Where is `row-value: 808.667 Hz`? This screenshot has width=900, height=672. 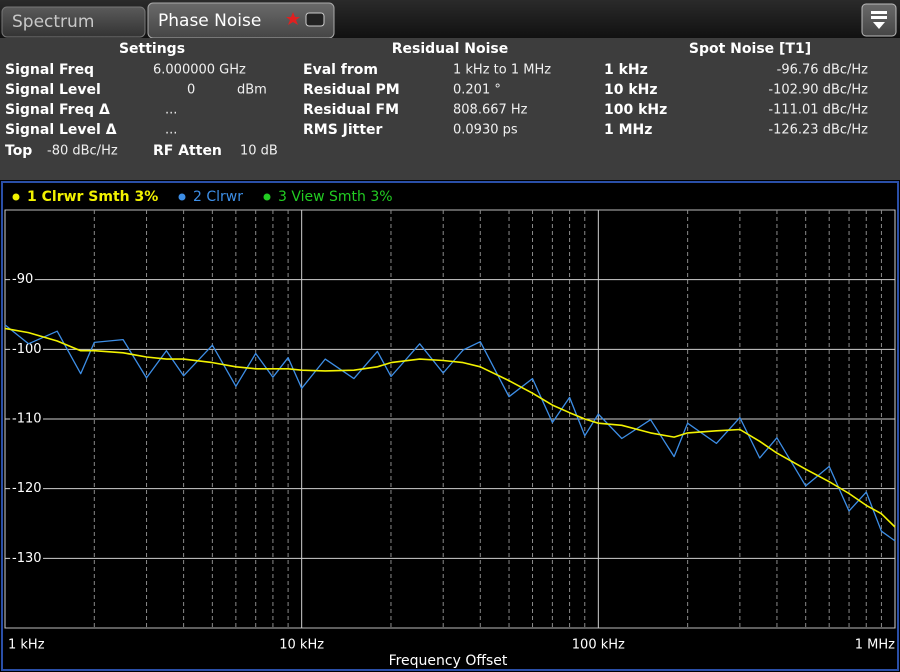
row-value: 808.667 Hz is located at coordinates (490, 110).